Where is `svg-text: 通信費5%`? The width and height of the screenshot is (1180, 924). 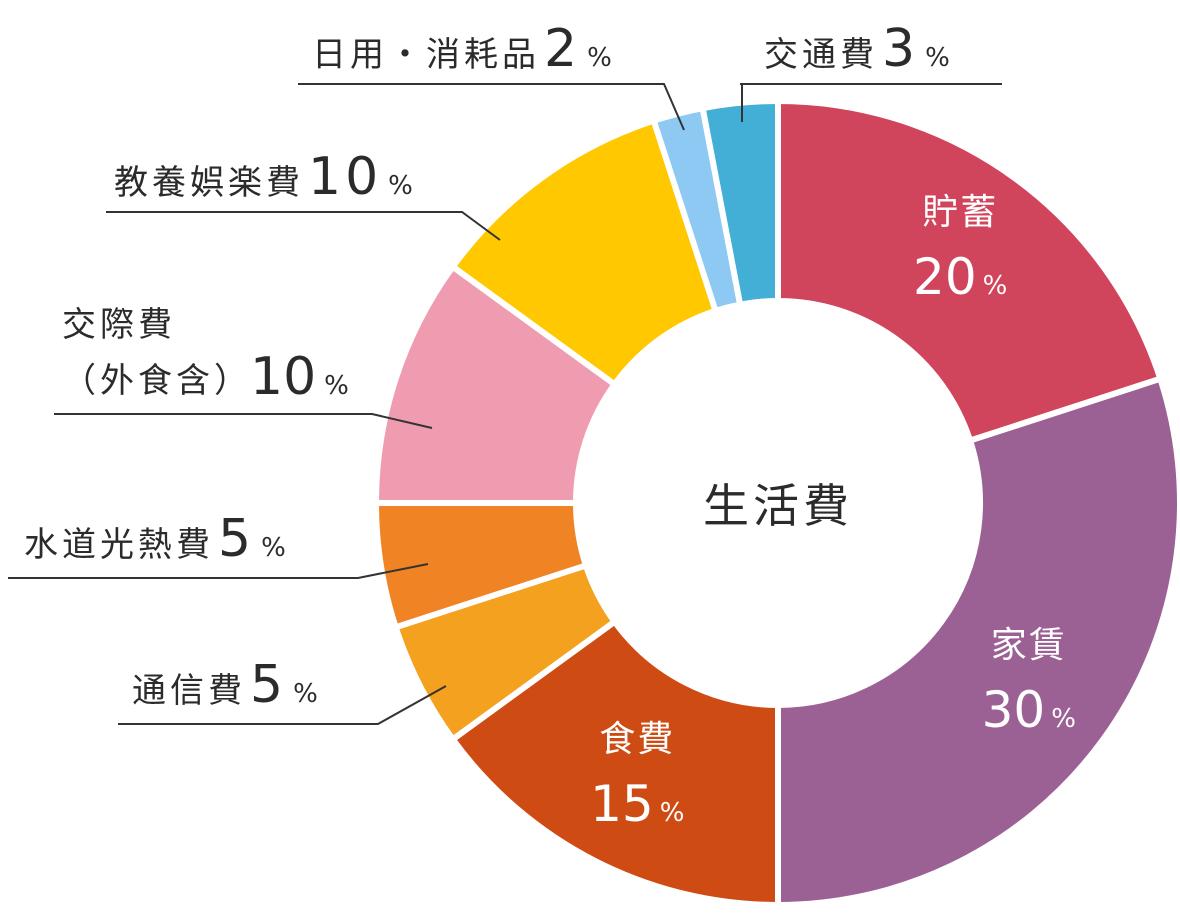
svg-text: 通信費5% is located at coordinates (227, 685).